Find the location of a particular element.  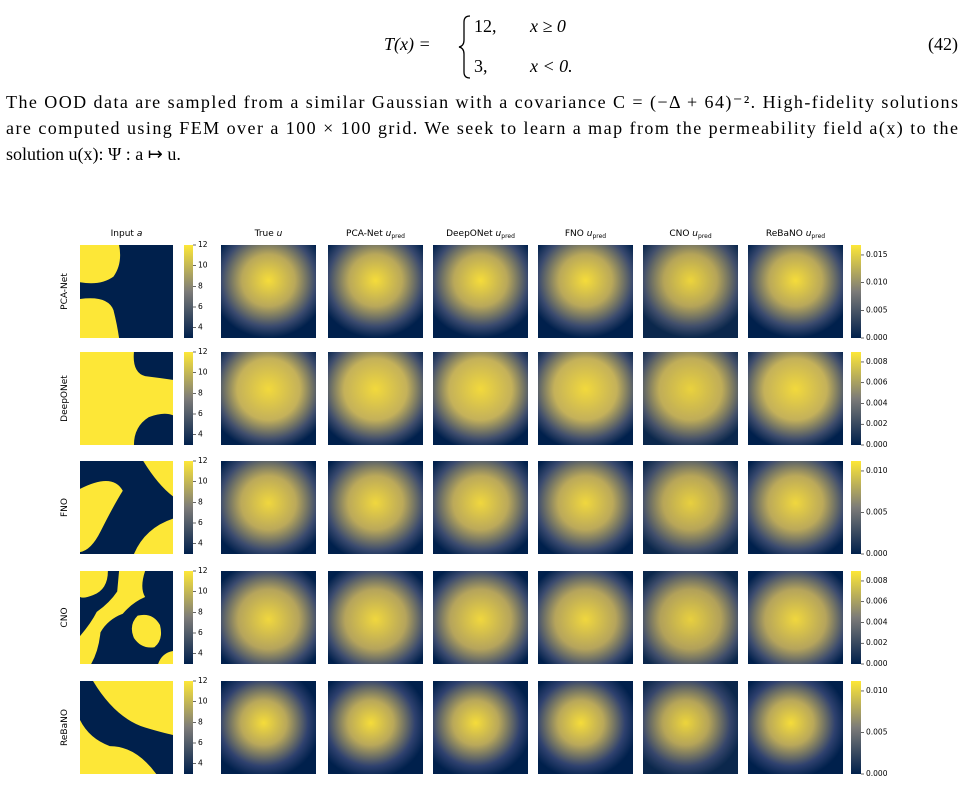

column-title: FNO upred is located at coordinates (585, 234).